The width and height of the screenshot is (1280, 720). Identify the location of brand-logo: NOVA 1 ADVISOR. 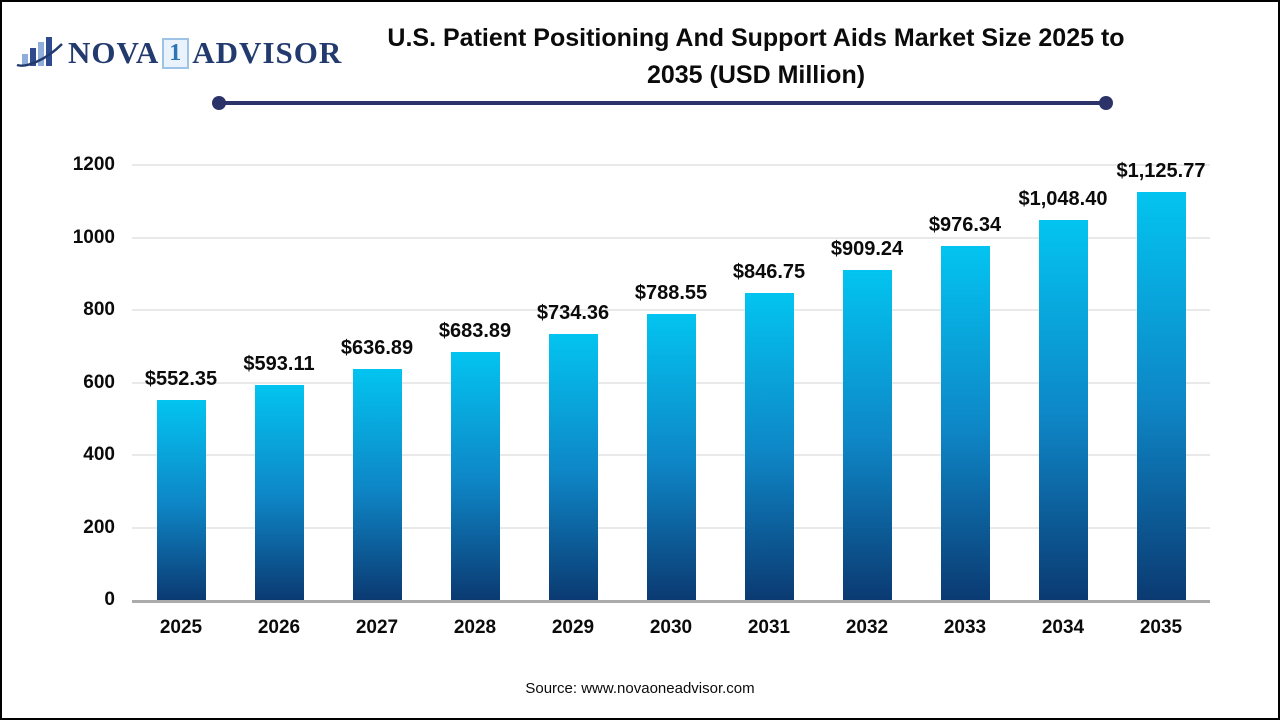
(179, 53).